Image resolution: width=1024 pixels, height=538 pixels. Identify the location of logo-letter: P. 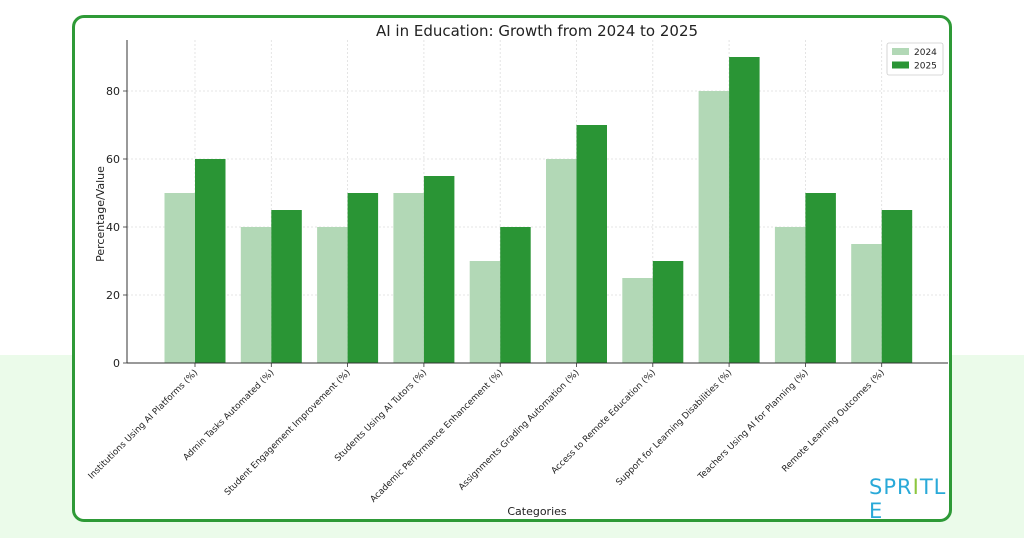
(890, 487).